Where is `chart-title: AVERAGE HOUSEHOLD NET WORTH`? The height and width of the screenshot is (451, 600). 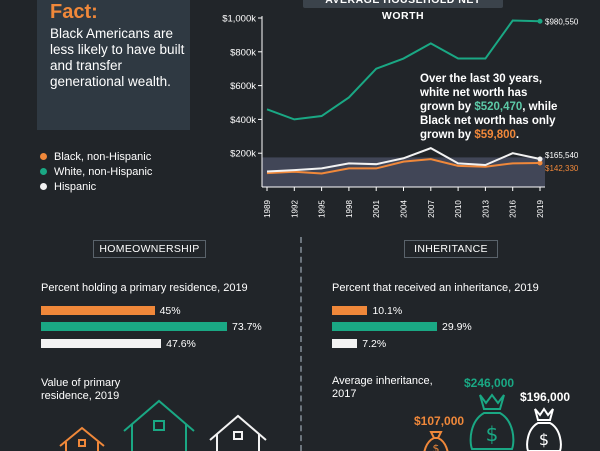
chart-title: AVERAGE HOUSEHOLD NET WORTH is located at coordinates (403, 11).